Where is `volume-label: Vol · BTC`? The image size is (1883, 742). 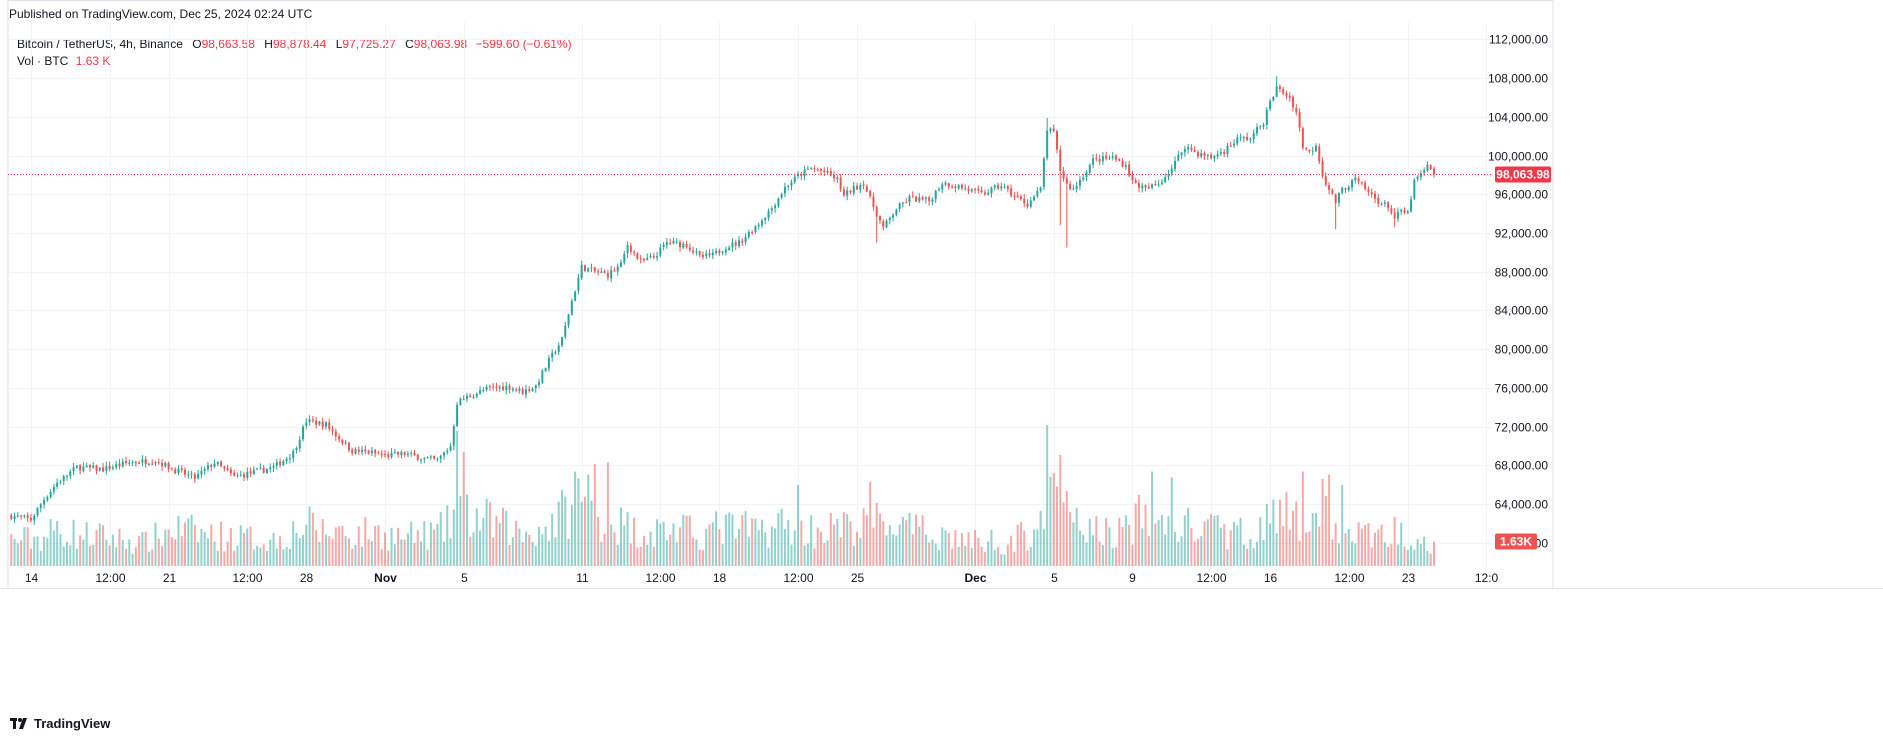 volume-label: Vol · BTC is located at coordinates (43, 61).